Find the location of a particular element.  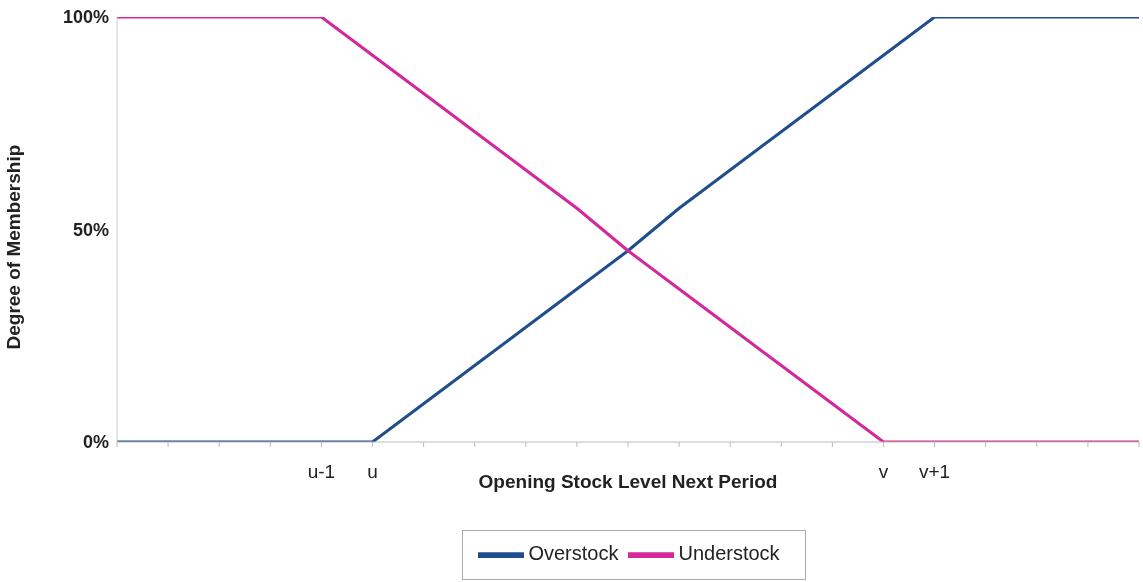

x-tick-label: v+1 is located at coordinates (935, 472).